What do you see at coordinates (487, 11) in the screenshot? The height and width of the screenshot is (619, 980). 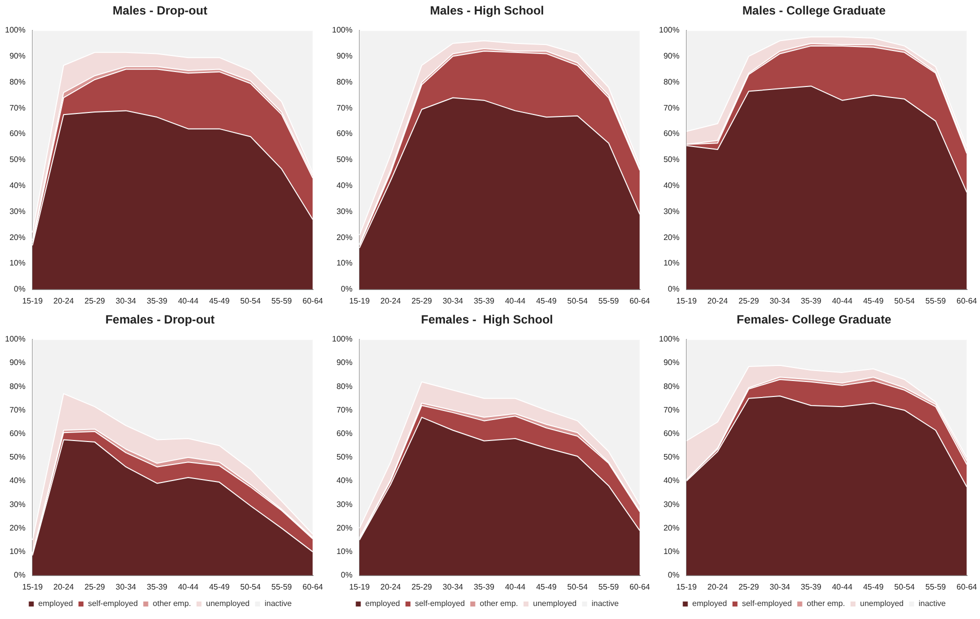 I see `chart-title: Males - High School` at bounding box center [487, 11].